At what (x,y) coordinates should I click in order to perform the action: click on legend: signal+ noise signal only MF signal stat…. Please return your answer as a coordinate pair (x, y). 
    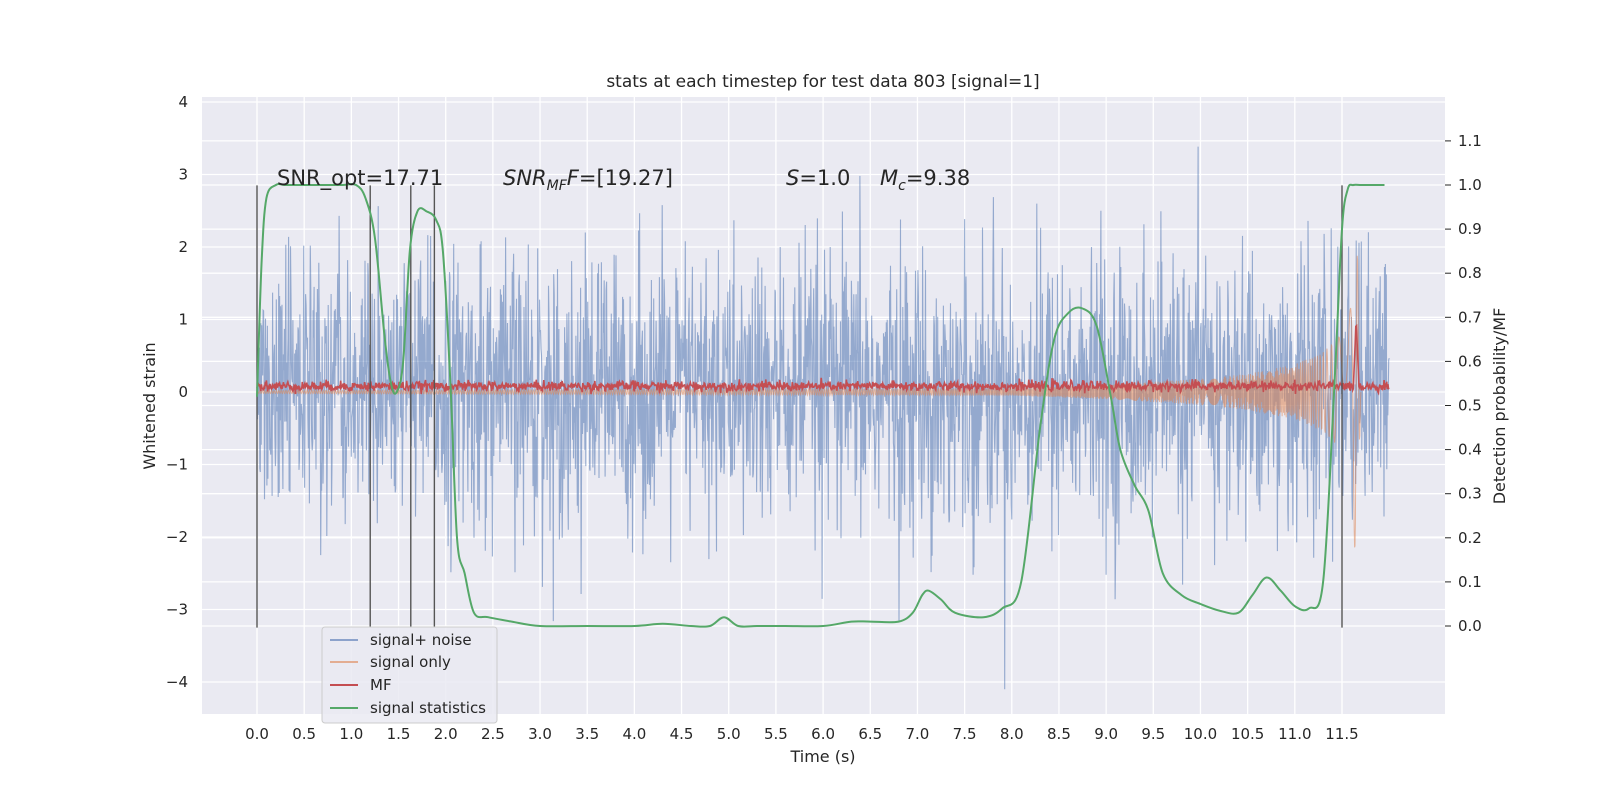
    Looking at the image, I should click on (409, 675).